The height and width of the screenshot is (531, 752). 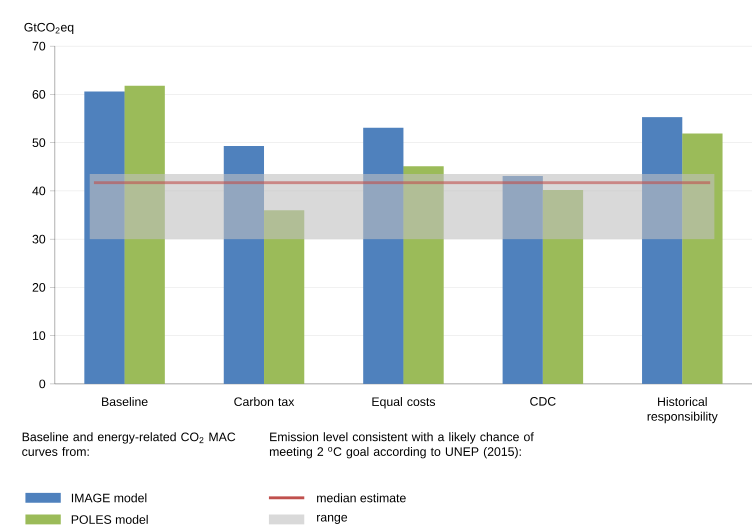 I want to click on x-tick-label: Baseline, so click(x=125, y=401).